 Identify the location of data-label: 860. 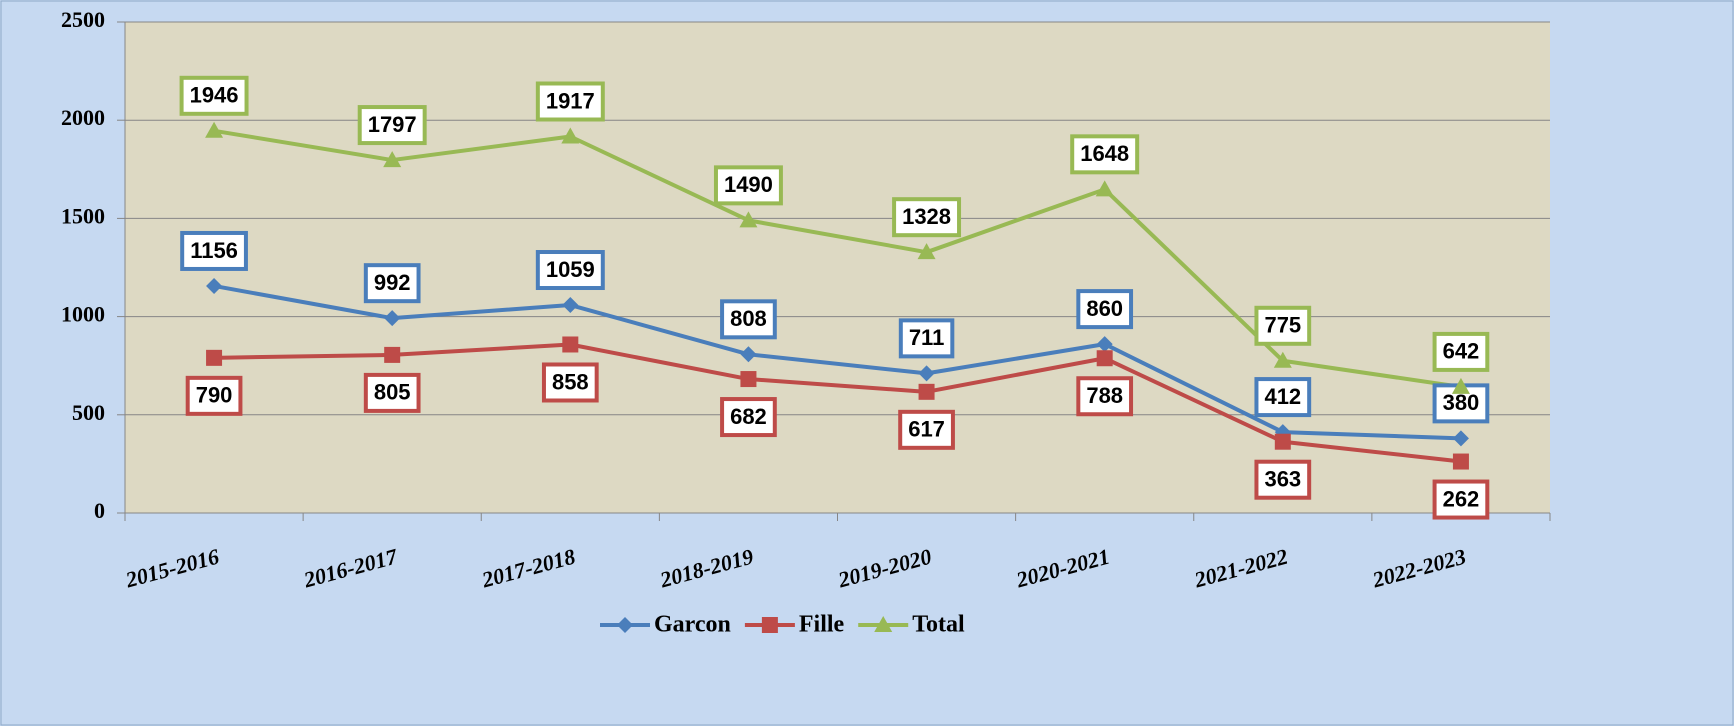
(1105, 309).